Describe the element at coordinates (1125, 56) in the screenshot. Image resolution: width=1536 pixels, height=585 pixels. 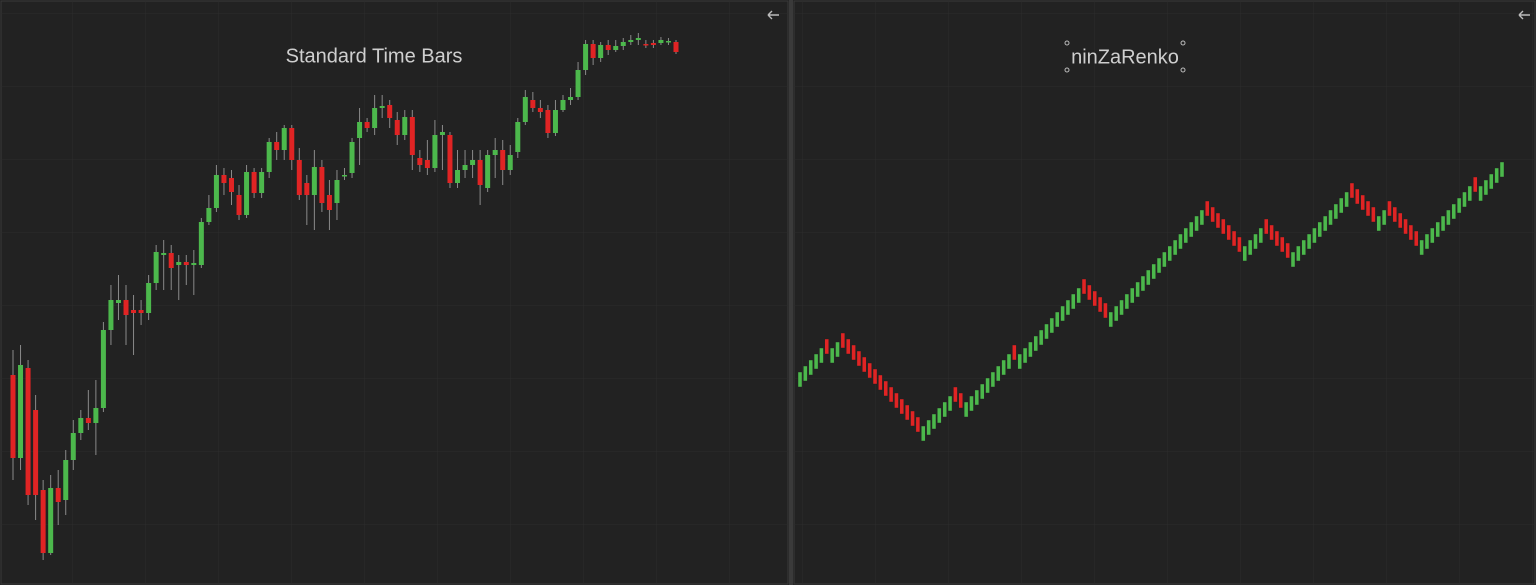
I see `title-handles` at that location.